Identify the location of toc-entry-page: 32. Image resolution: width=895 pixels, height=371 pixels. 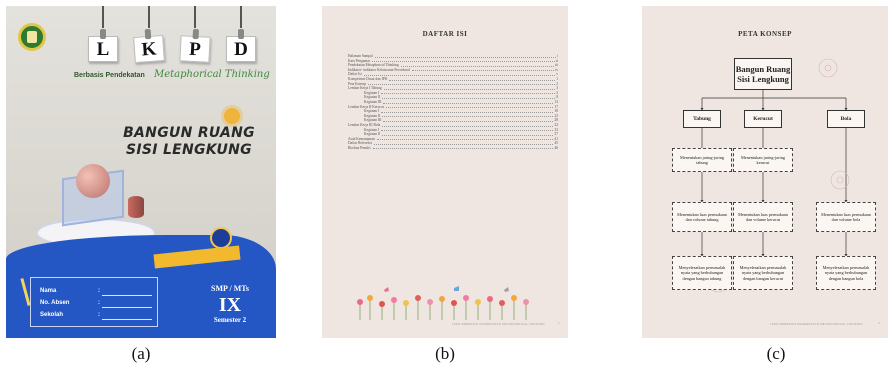
(556, 124).